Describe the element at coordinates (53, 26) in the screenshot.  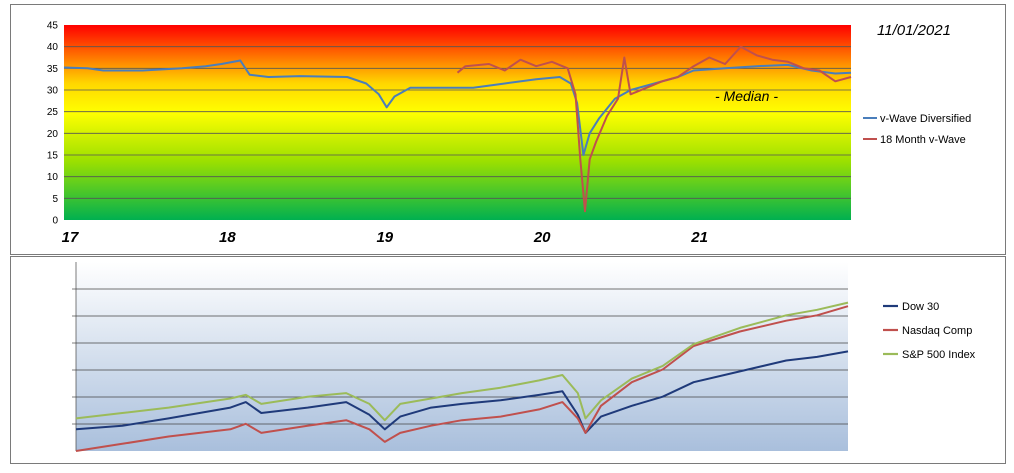
I see `y-tick-label: 45` at that location.